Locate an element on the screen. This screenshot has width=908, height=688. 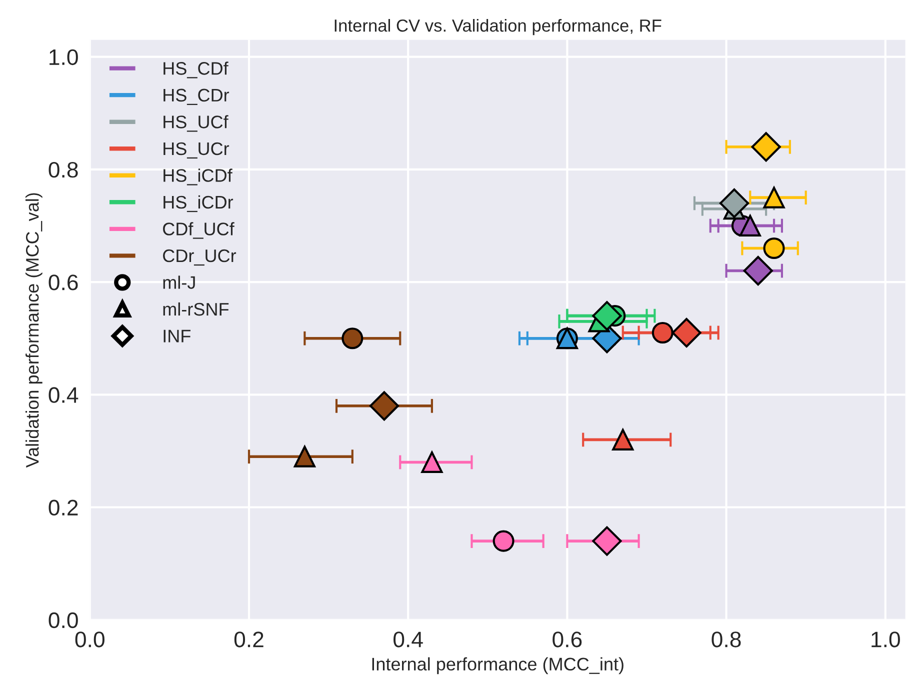
y-tick-label: 0.8 is located at coordinates (63, 170).